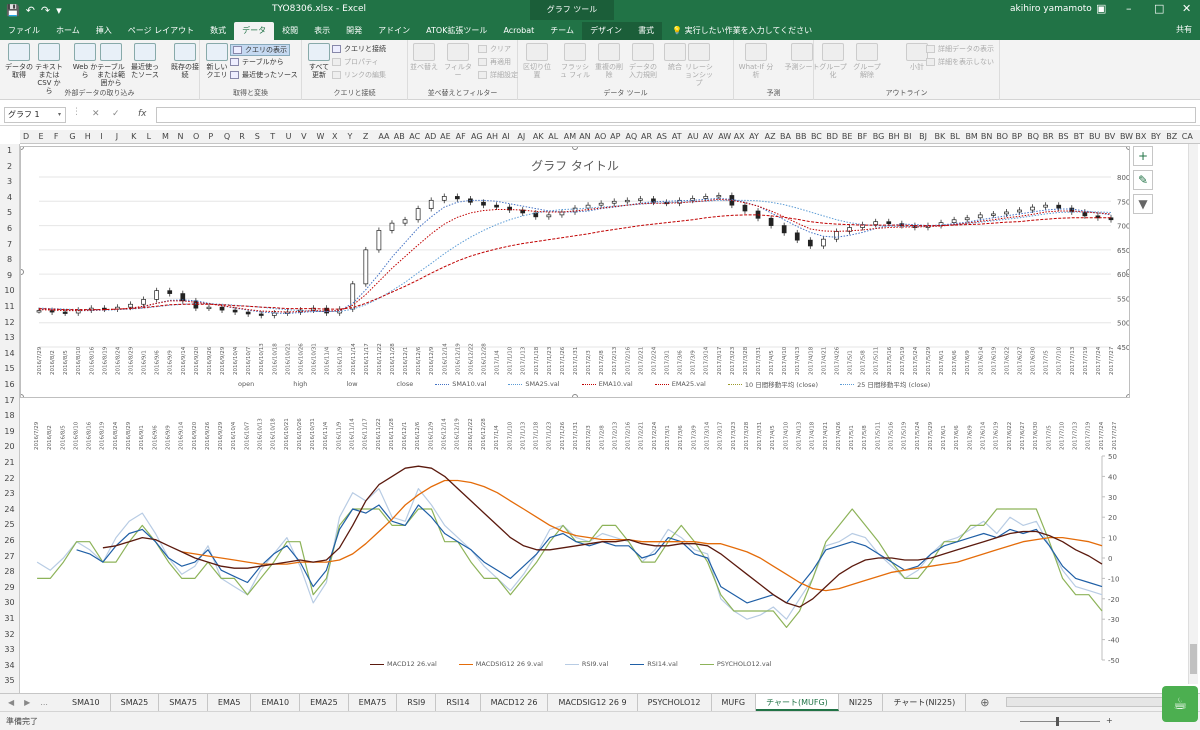 This screenshot has height=730, width=1200. What do you see at coordinates (242, 136) in the screenshot?
I see `column-header: R` at bounding box center [242, 136].